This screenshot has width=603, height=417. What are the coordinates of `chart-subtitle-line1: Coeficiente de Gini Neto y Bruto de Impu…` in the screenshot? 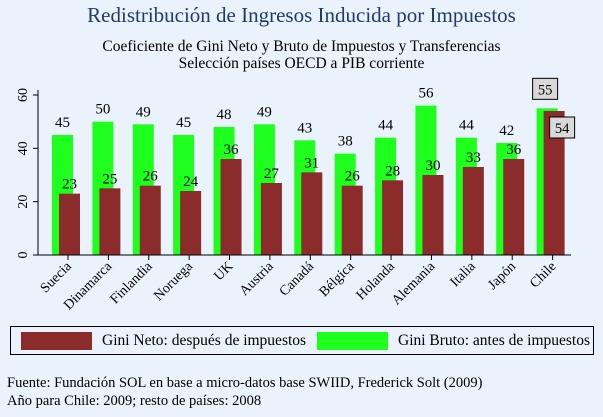 It's located at (301, 46).